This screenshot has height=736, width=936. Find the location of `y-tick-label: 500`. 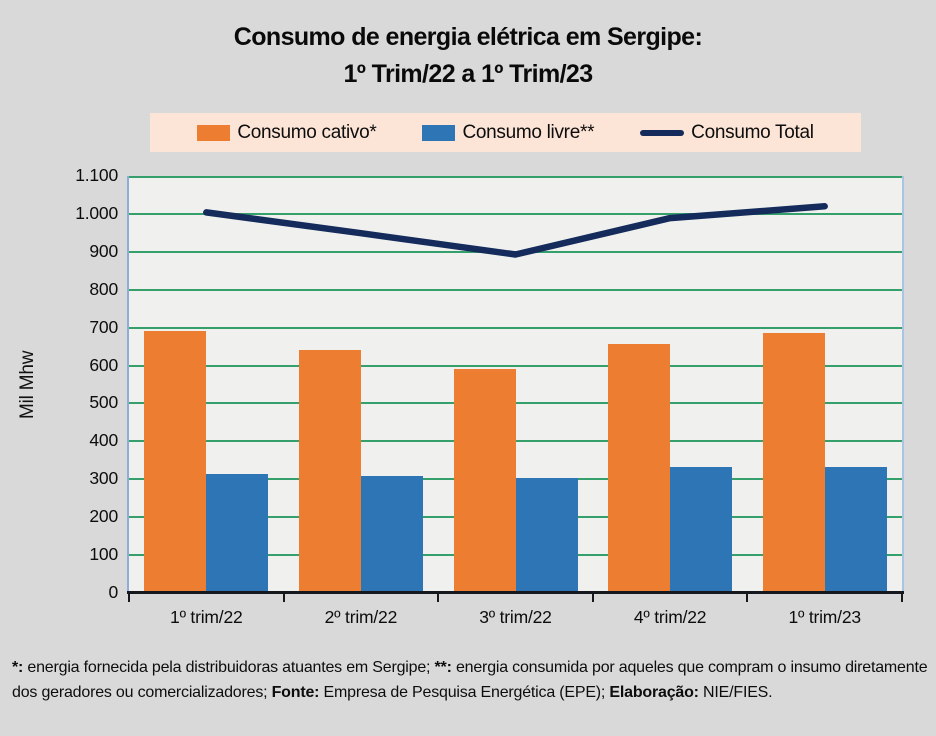

y-tick-label: 500 is located at coordinates (103, 402).